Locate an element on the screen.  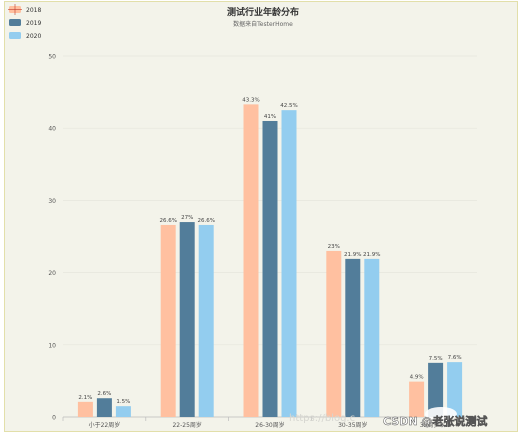
legend-label: 2020 is located at coordinates (33, 36).